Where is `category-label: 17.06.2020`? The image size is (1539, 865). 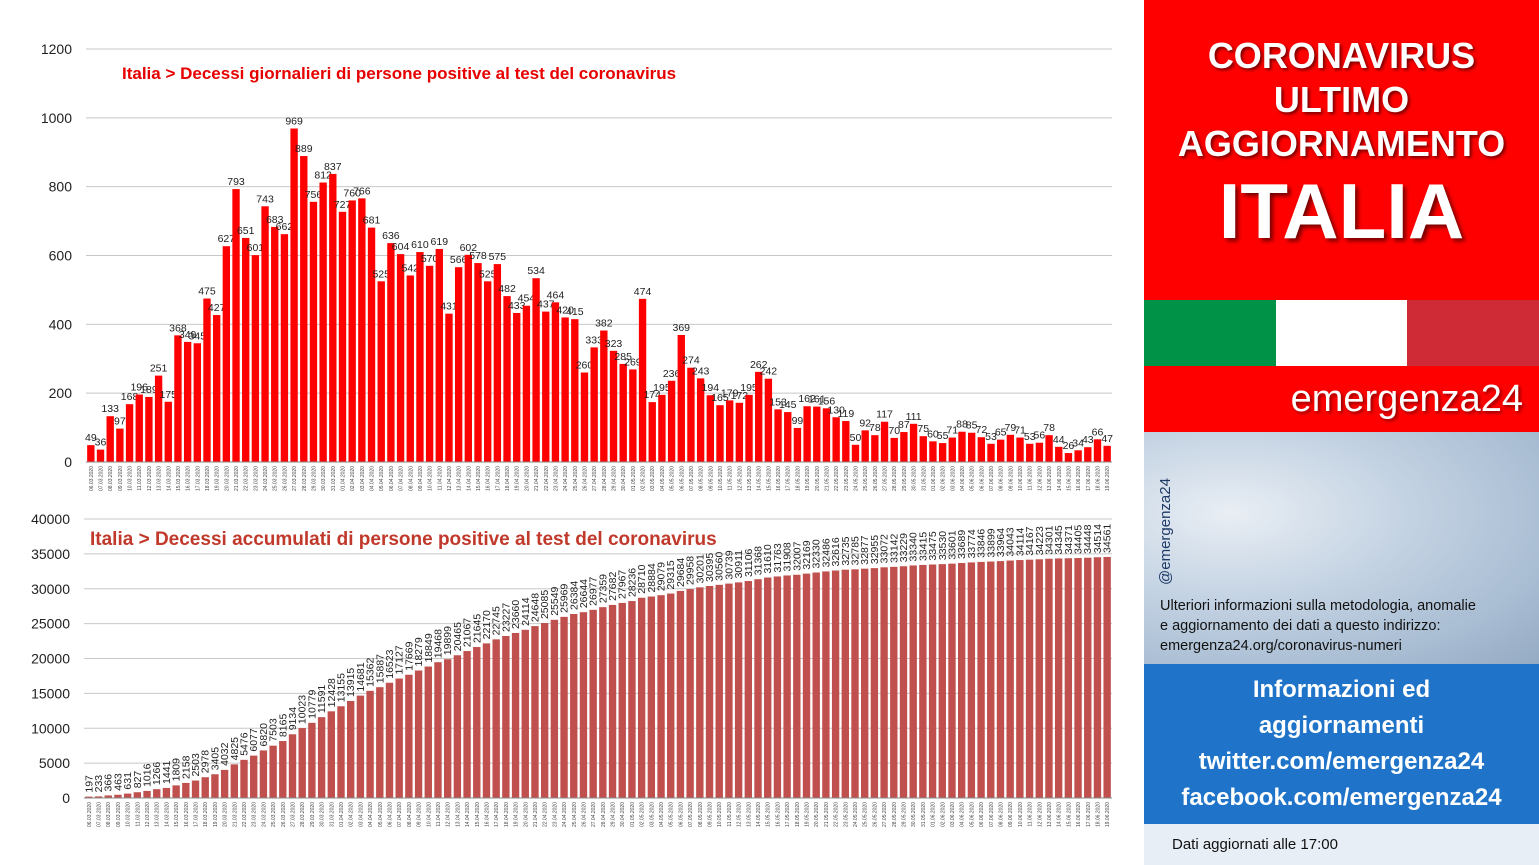 category-label: 17.06.2020 is located at coordinates (1089, 478).